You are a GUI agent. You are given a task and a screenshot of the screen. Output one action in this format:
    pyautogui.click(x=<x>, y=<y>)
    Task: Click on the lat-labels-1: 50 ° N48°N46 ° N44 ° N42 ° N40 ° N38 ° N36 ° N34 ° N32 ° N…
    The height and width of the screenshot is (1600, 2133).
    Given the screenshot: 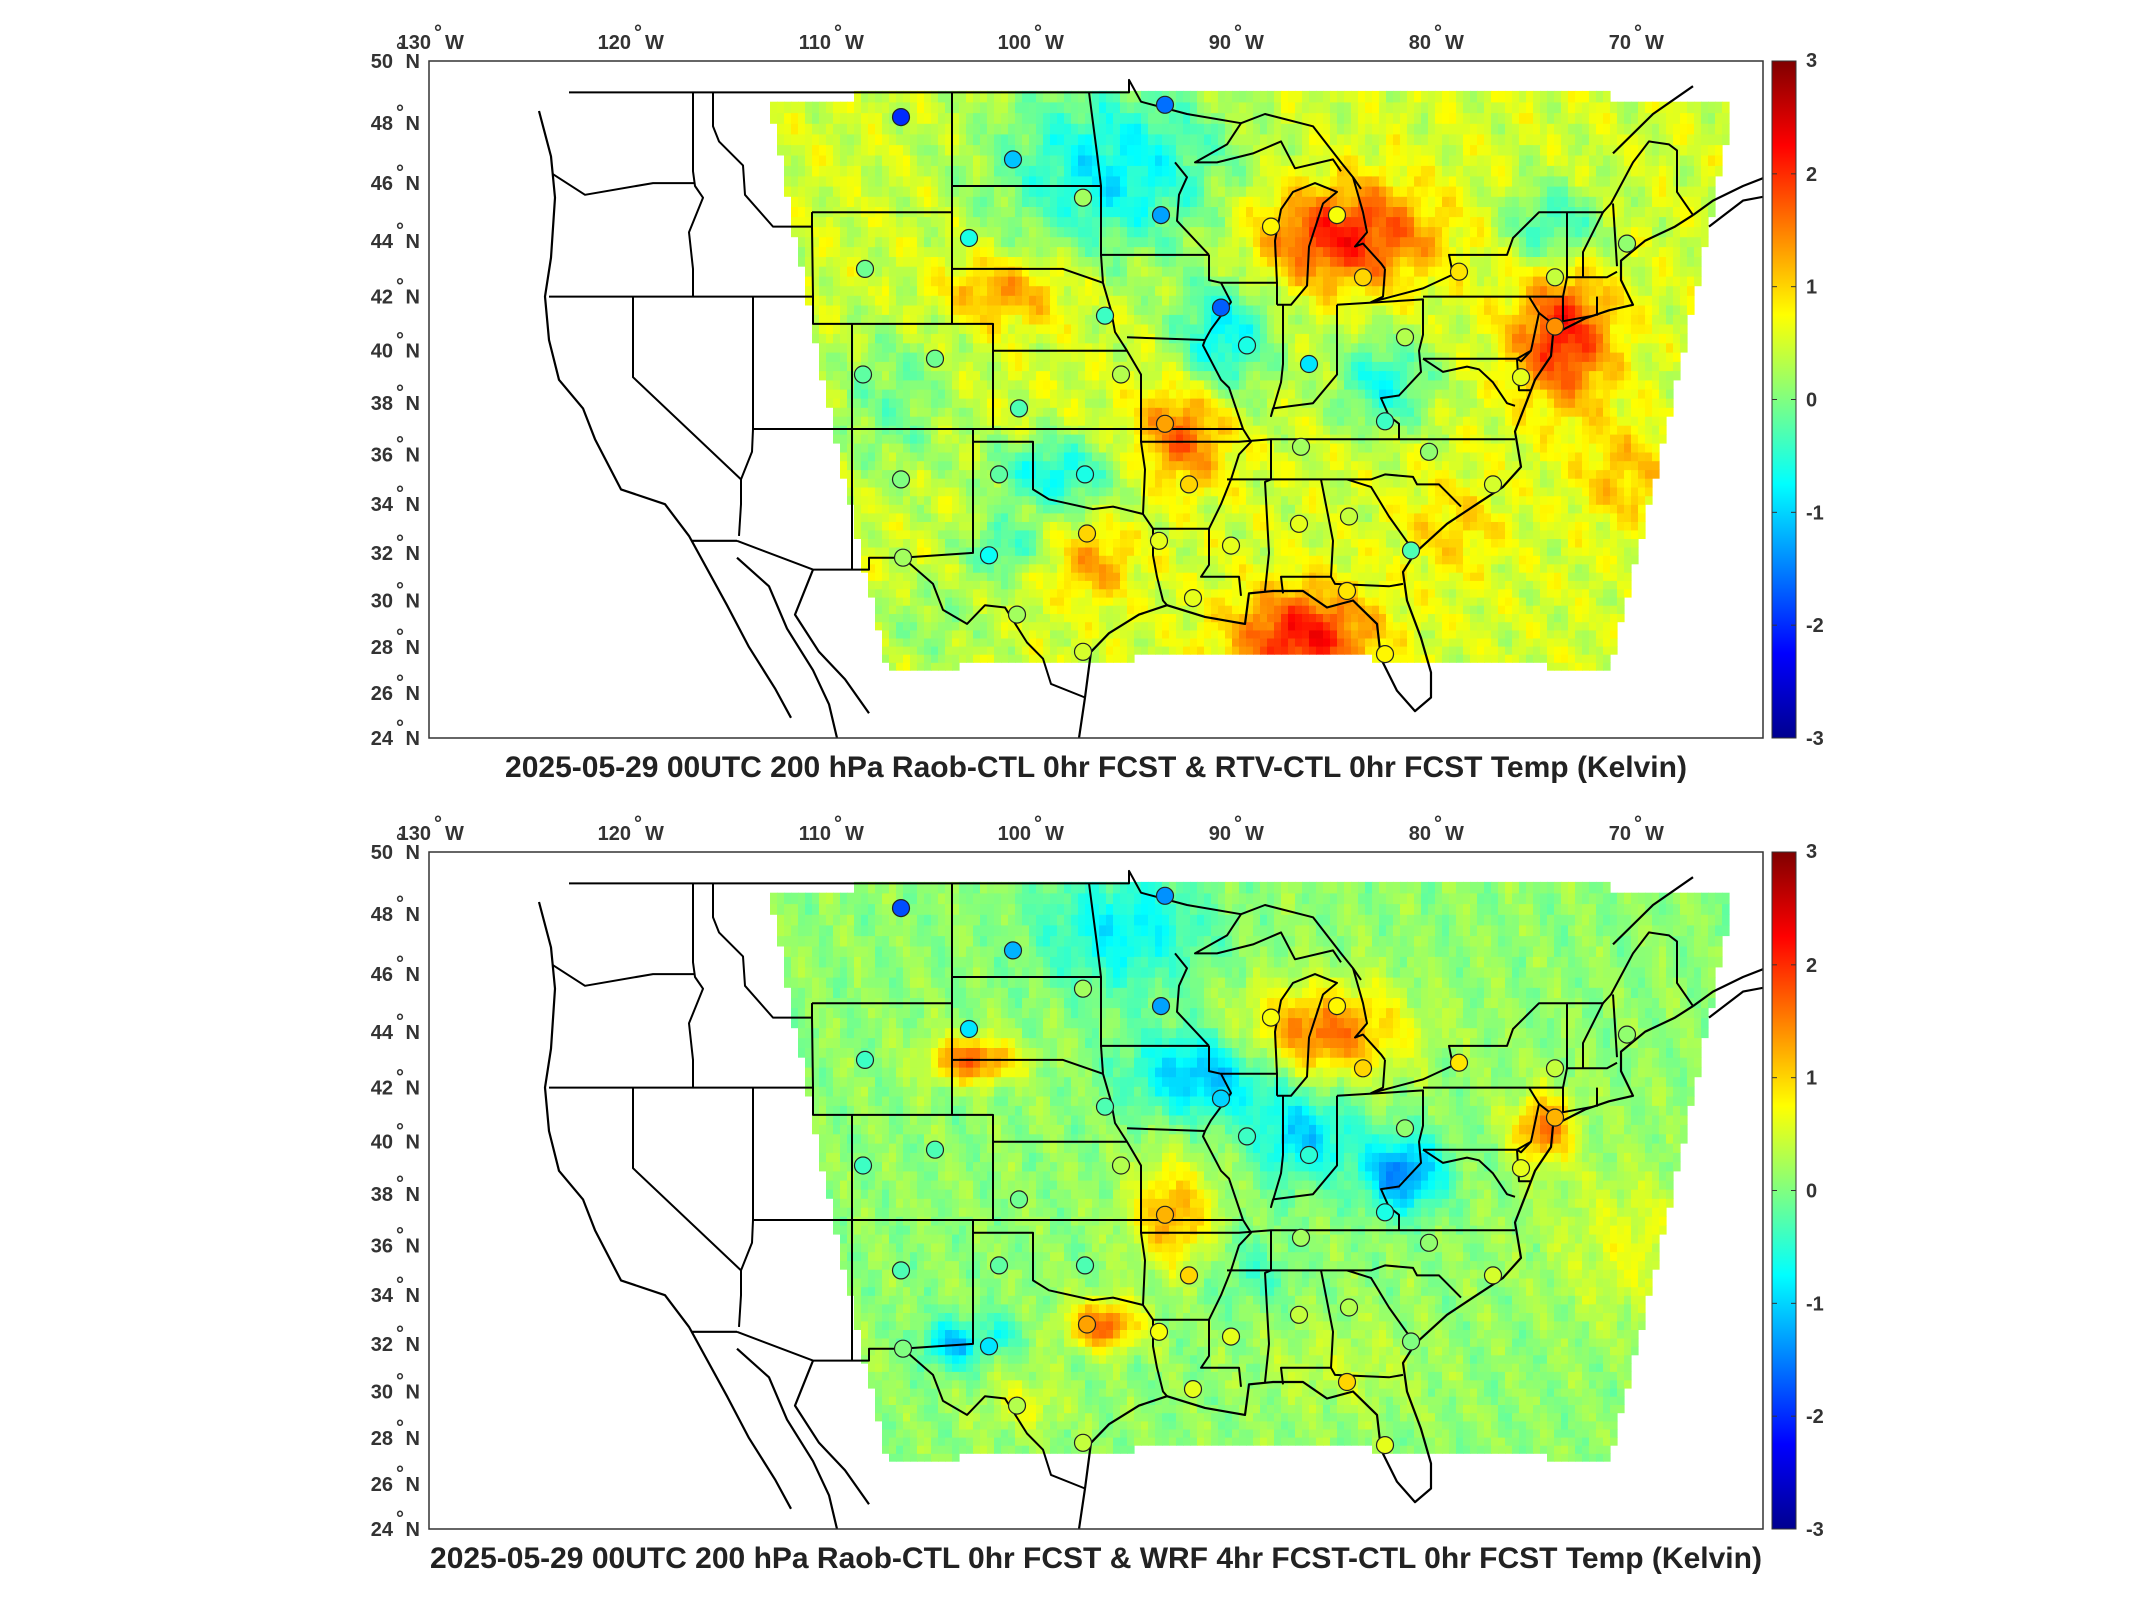 What is the action you would take?
    pyautogui.click(x=395, y=395)
    